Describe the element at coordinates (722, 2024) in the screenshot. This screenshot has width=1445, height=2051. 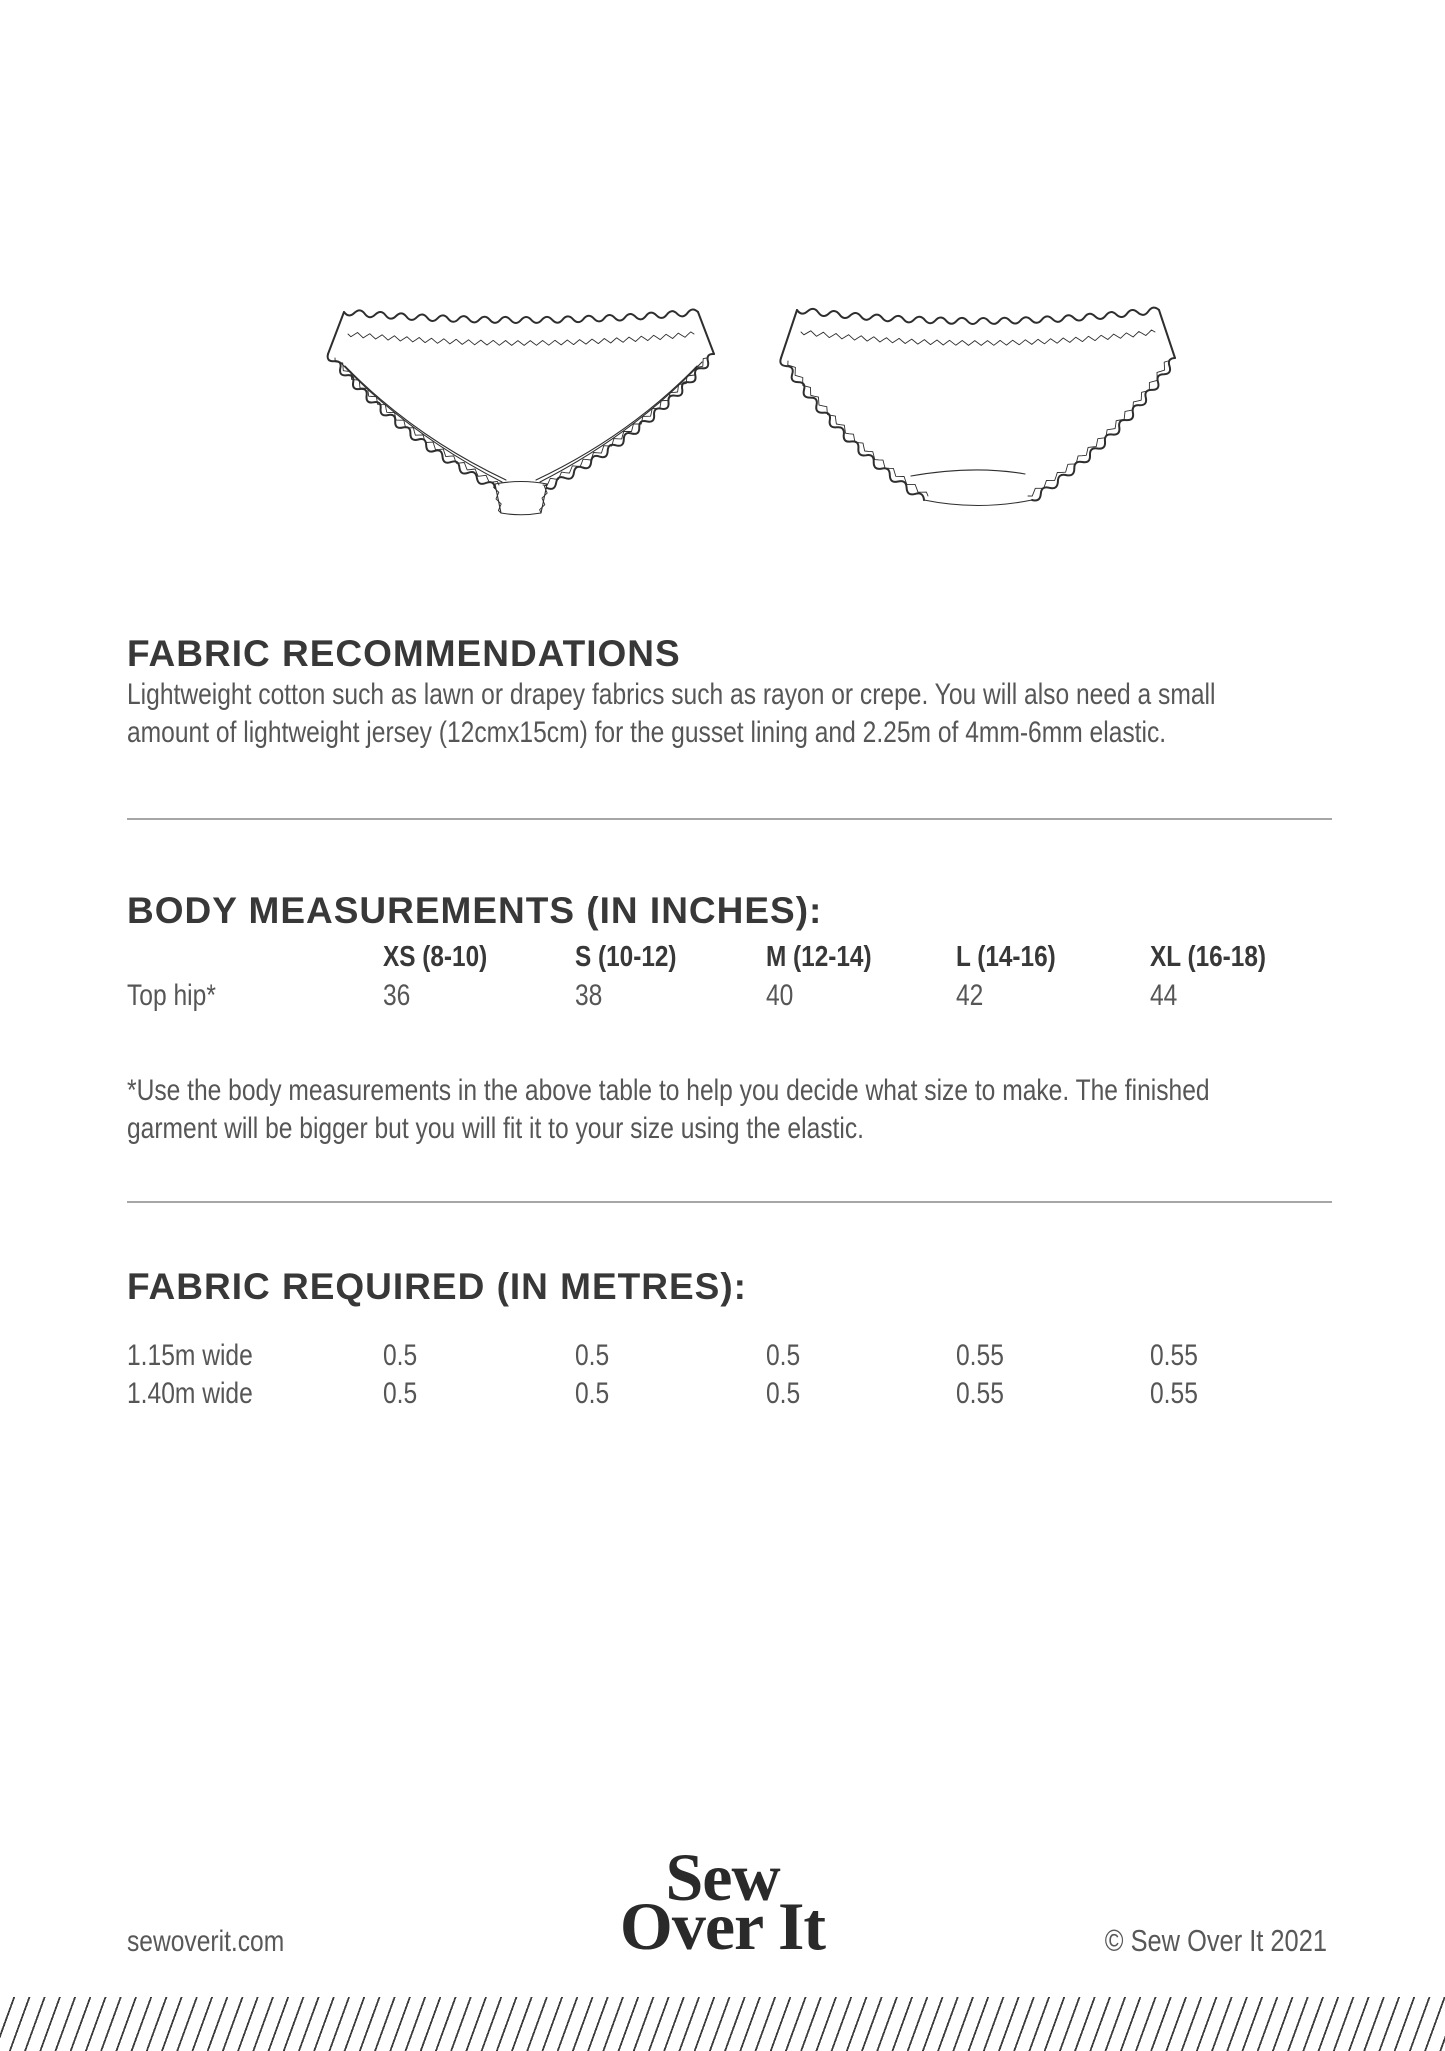
I see `diagonal-stripe-border` at that location.